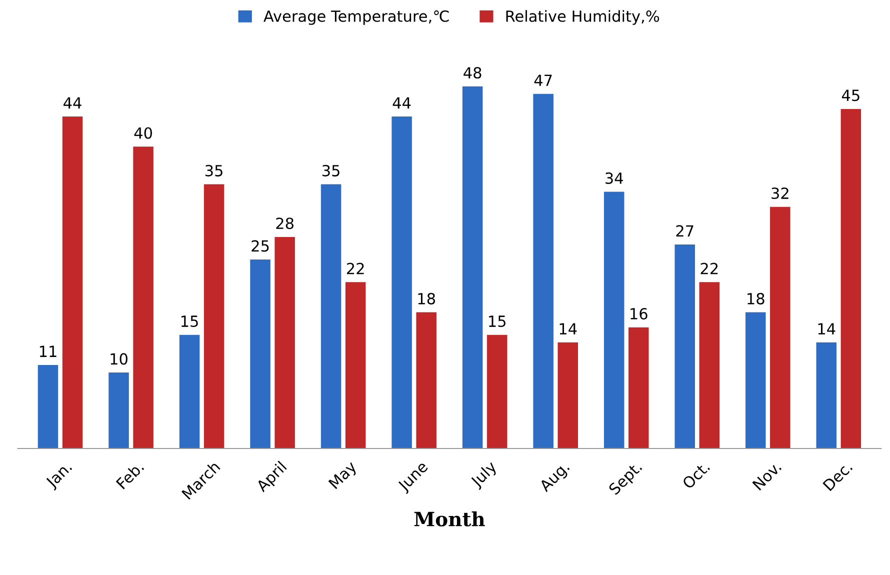 This screenshot has height=575, width=890. What do you see at coordinates (583, 17) in the screenshot?
I see `legend-label: Relative Humidity,%` at bounding box center [583, 17].